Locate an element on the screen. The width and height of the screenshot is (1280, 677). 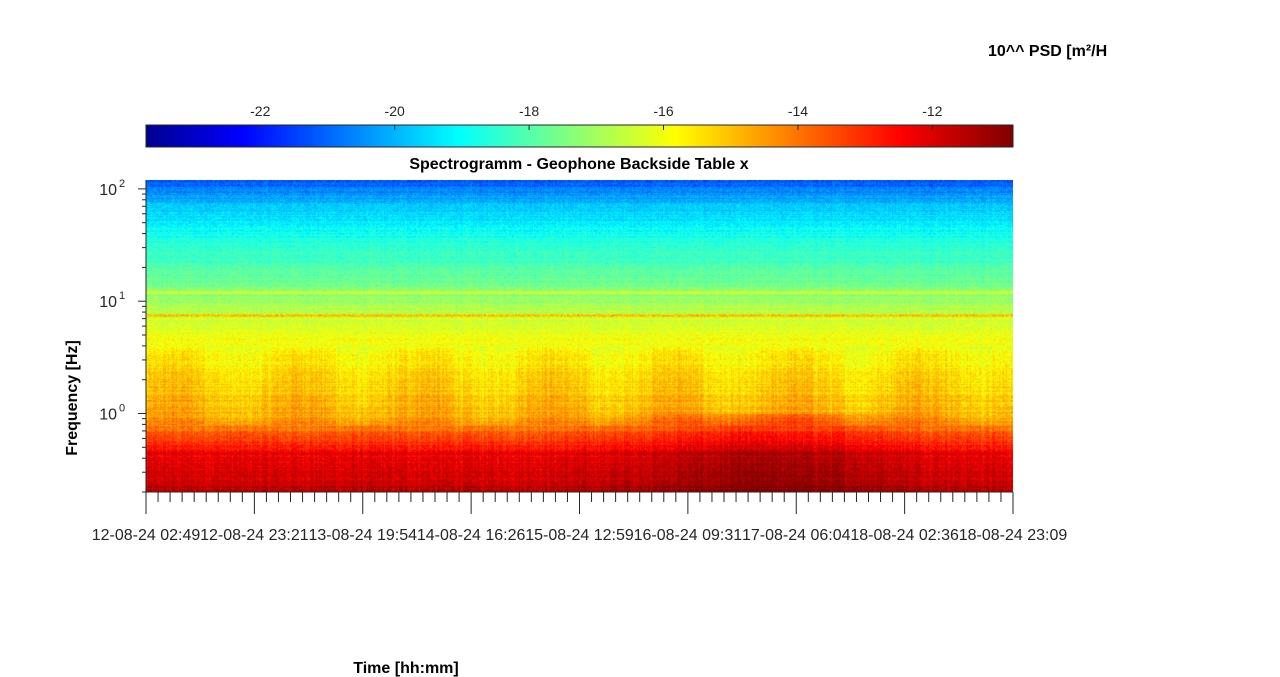
colorbar-tick-label: -14 is located at coordinates (798, 111).